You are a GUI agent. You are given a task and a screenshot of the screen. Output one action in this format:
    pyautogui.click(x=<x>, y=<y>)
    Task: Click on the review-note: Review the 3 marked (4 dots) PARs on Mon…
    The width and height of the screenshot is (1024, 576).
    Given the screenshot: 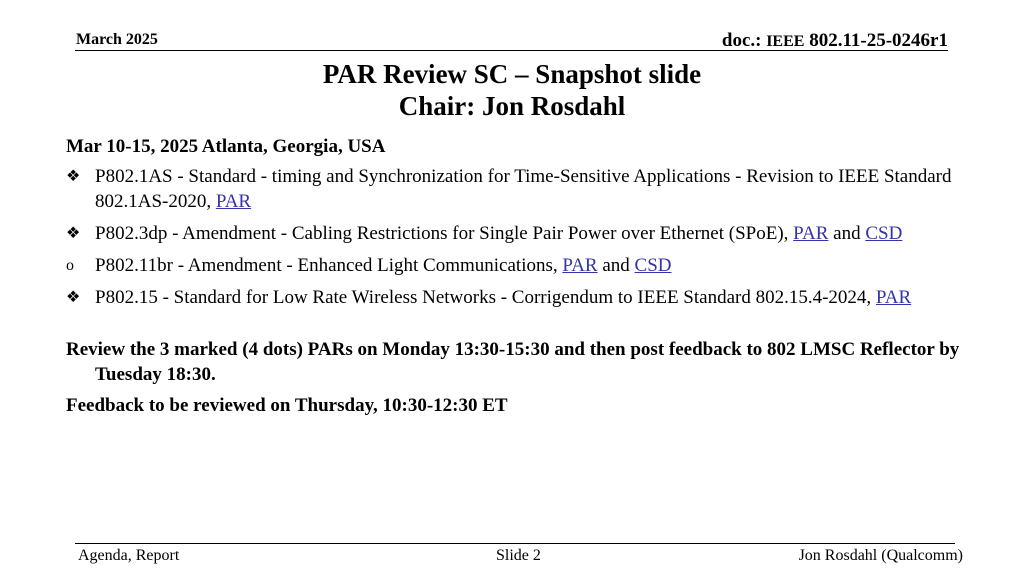 What is the action you would take?
    pyautogui.click(x=513, y=362)
    